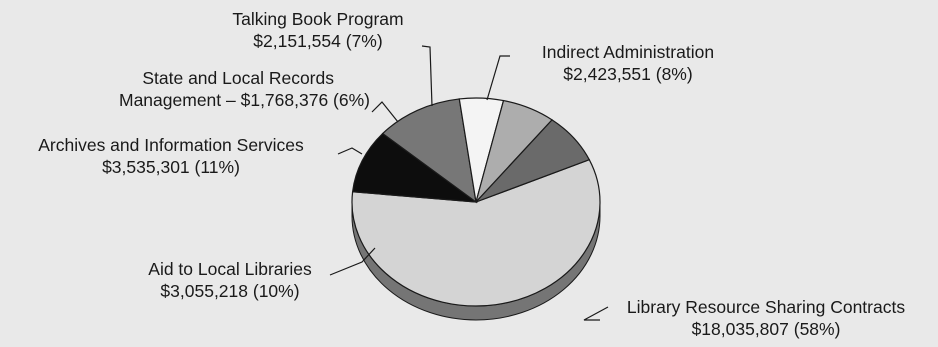 This screenshot has width=938, height=347. What do you see at coordinates (230, 280) in the screenshot?
I see `label-aid-local: Aid to Local Libraries $3,055,218 (10%)` at bounding box center [230, 280].